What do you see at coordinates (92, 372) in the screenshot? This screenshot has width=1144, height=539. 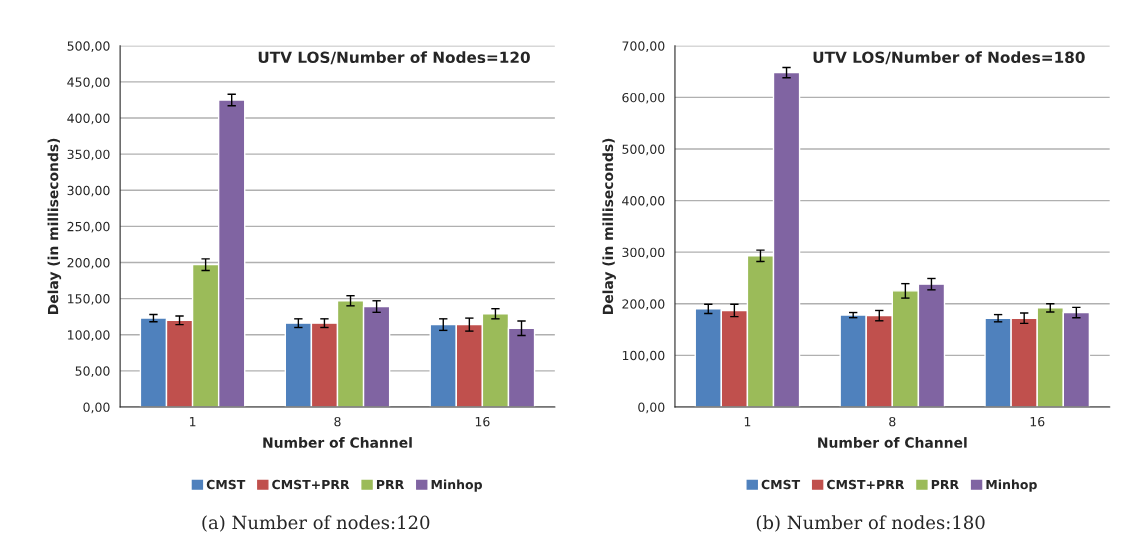 I see `y-tick-label: 50,00` at bounding box center [92, 372].